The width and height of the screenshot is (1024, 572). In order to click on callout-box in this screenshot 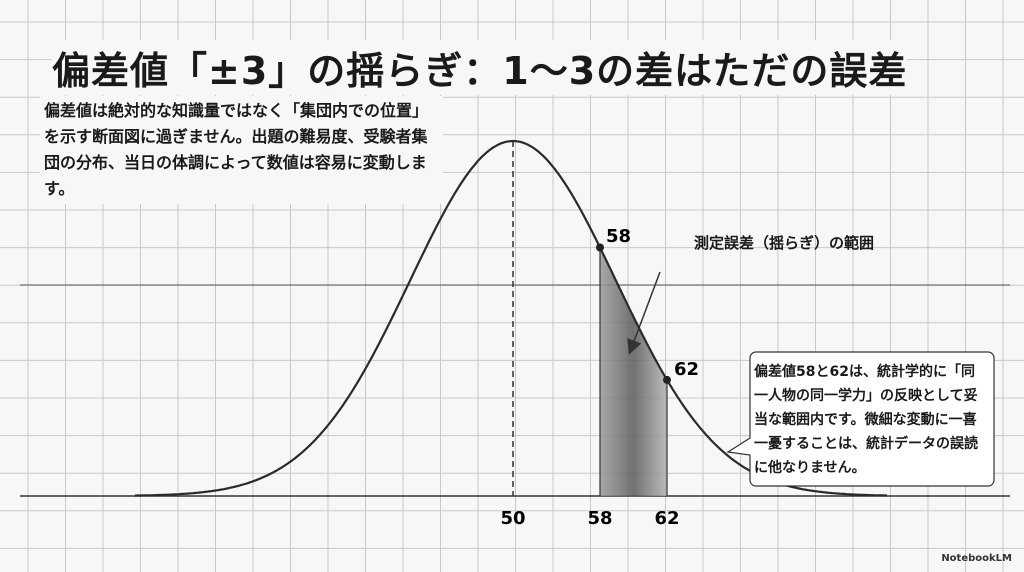, I will do `click(860, 419)`.